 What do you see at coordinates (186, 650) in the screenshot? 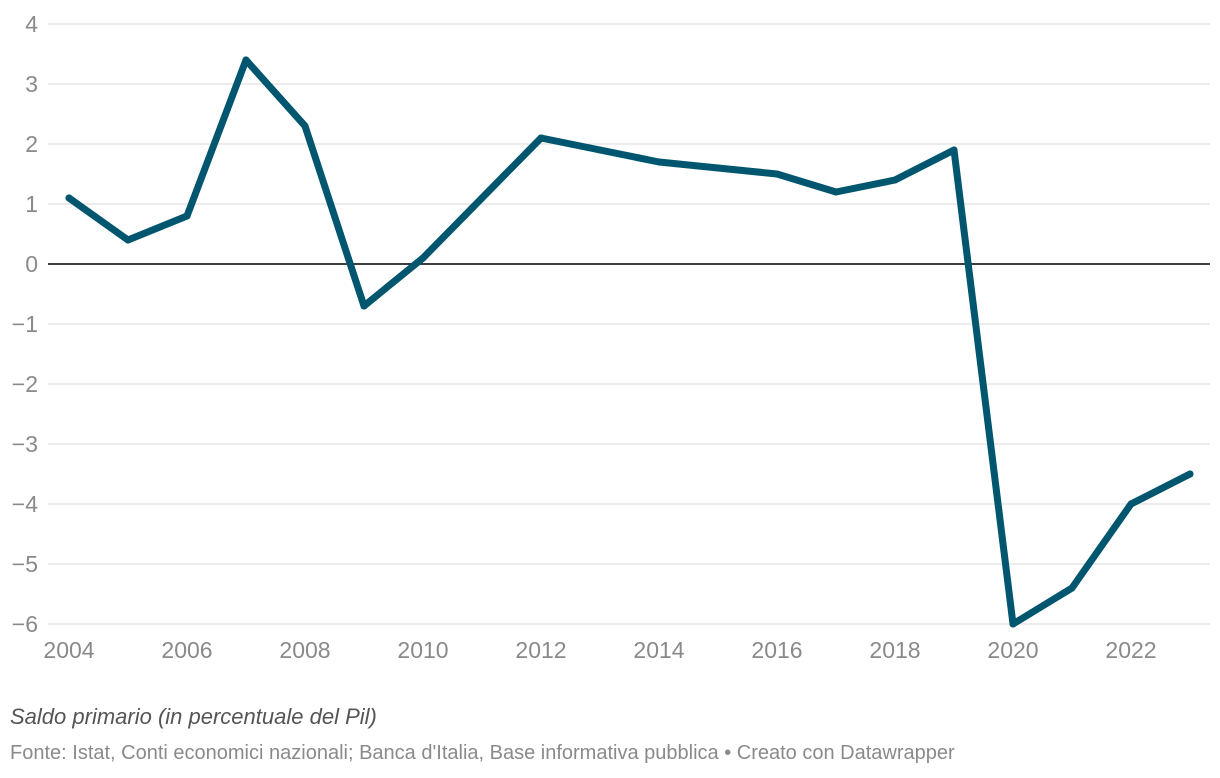
I see `x-tick-label: 2006` at bounding box center [186, 650].